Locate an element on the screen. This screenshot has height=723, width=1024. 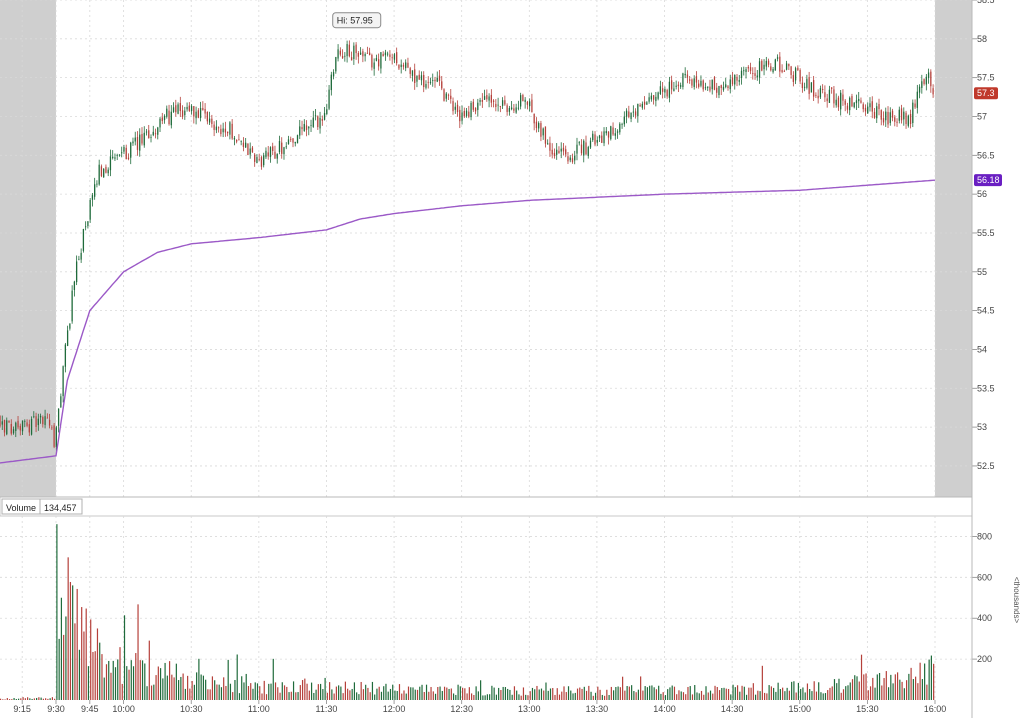
time-tick-label: 11:00 is located at coordinates (259, 709).